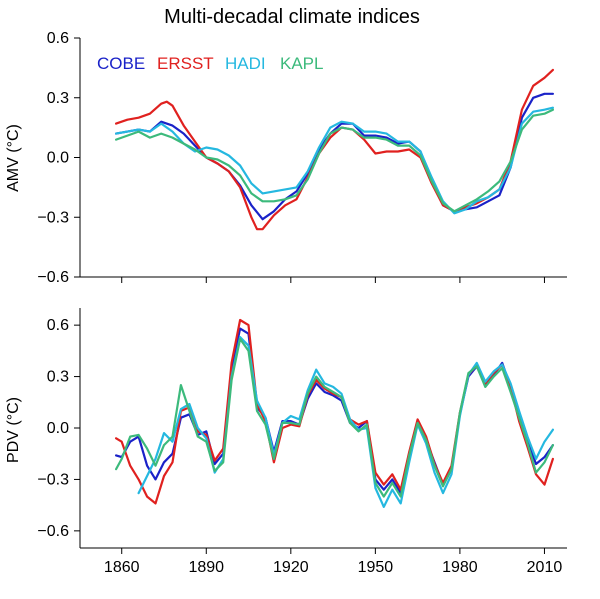  I want to click on pdv-x-ticks: 1860 1890 1920 1950 1980 2010, so click(333, 562).